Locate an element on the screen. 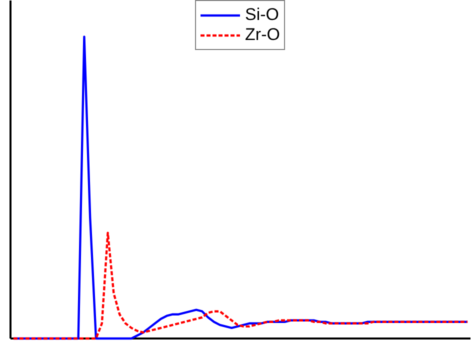 The image size is (474, 348). legend-label: Si-O is located at coordinates (262, 15).